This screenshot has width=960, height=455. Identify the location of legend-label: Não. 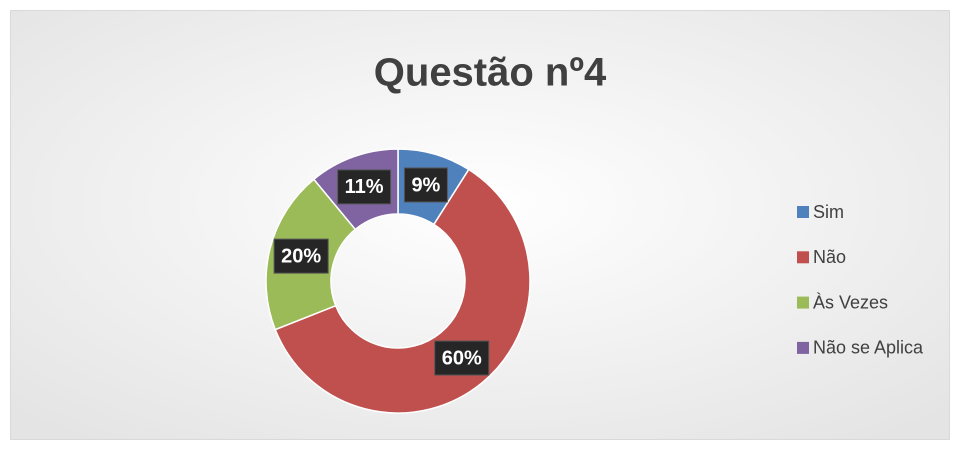
(829, 257).